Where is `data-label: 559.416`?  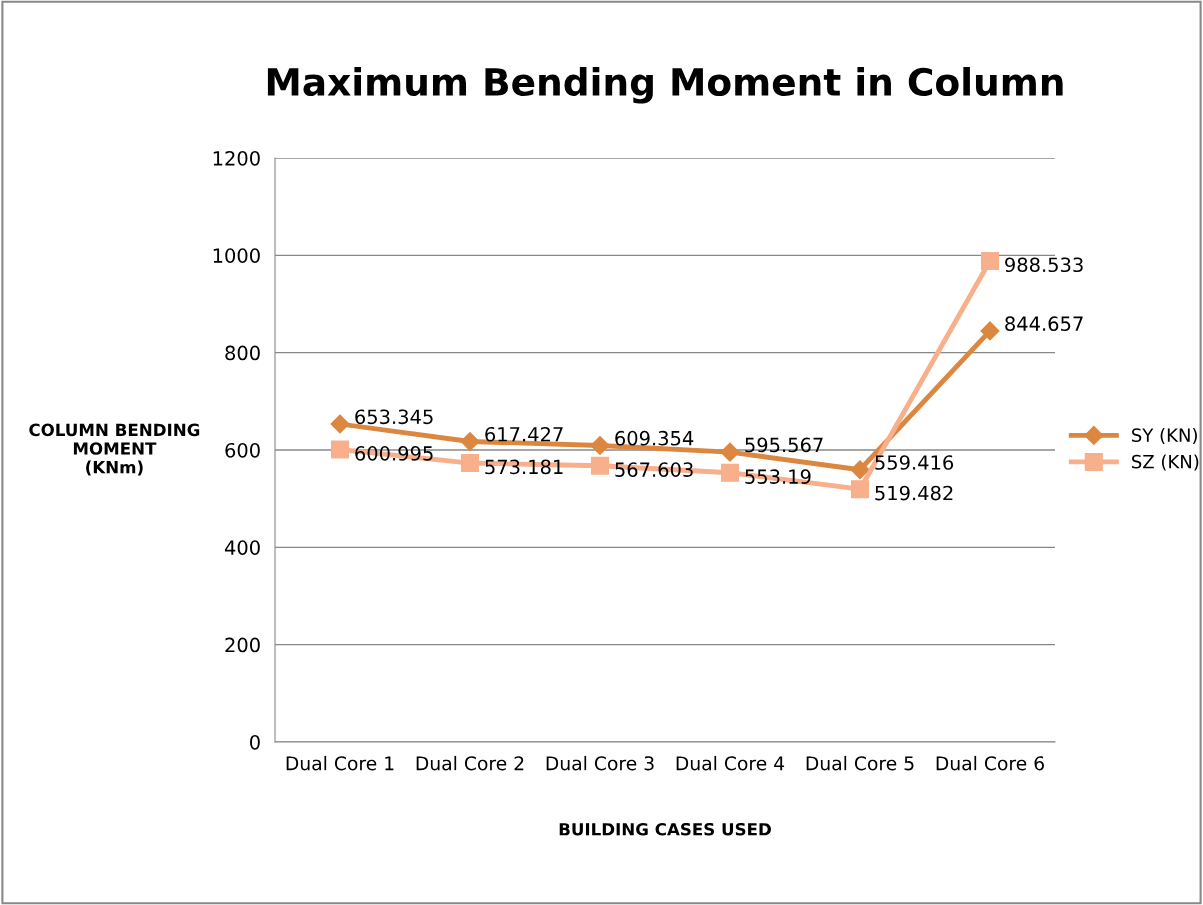 data-label: 559.416 is located at coordinates (914, 462).